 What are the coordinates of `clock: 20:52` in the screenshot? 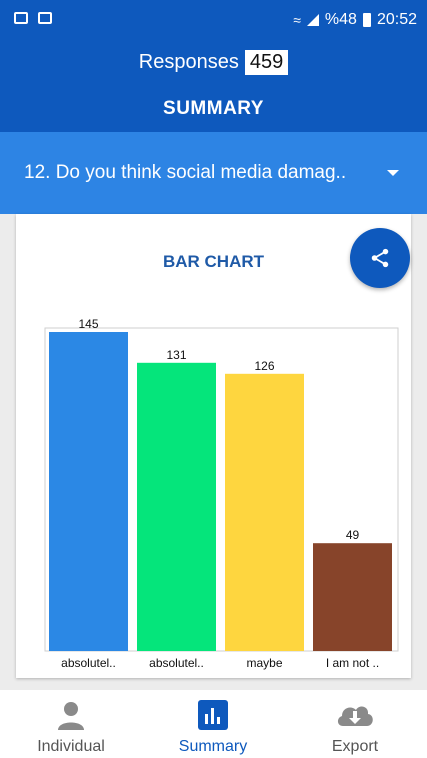 It's located at (396, 19).